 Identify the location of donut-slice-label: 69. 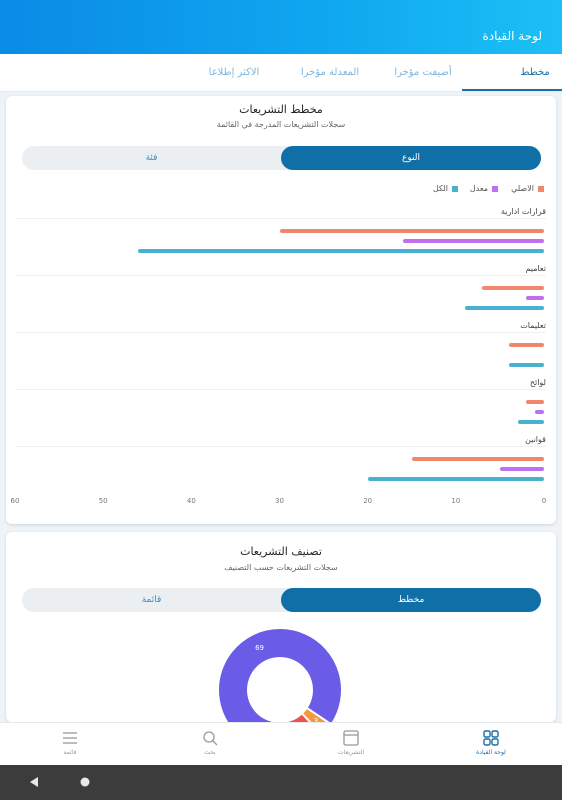
(259, 648).